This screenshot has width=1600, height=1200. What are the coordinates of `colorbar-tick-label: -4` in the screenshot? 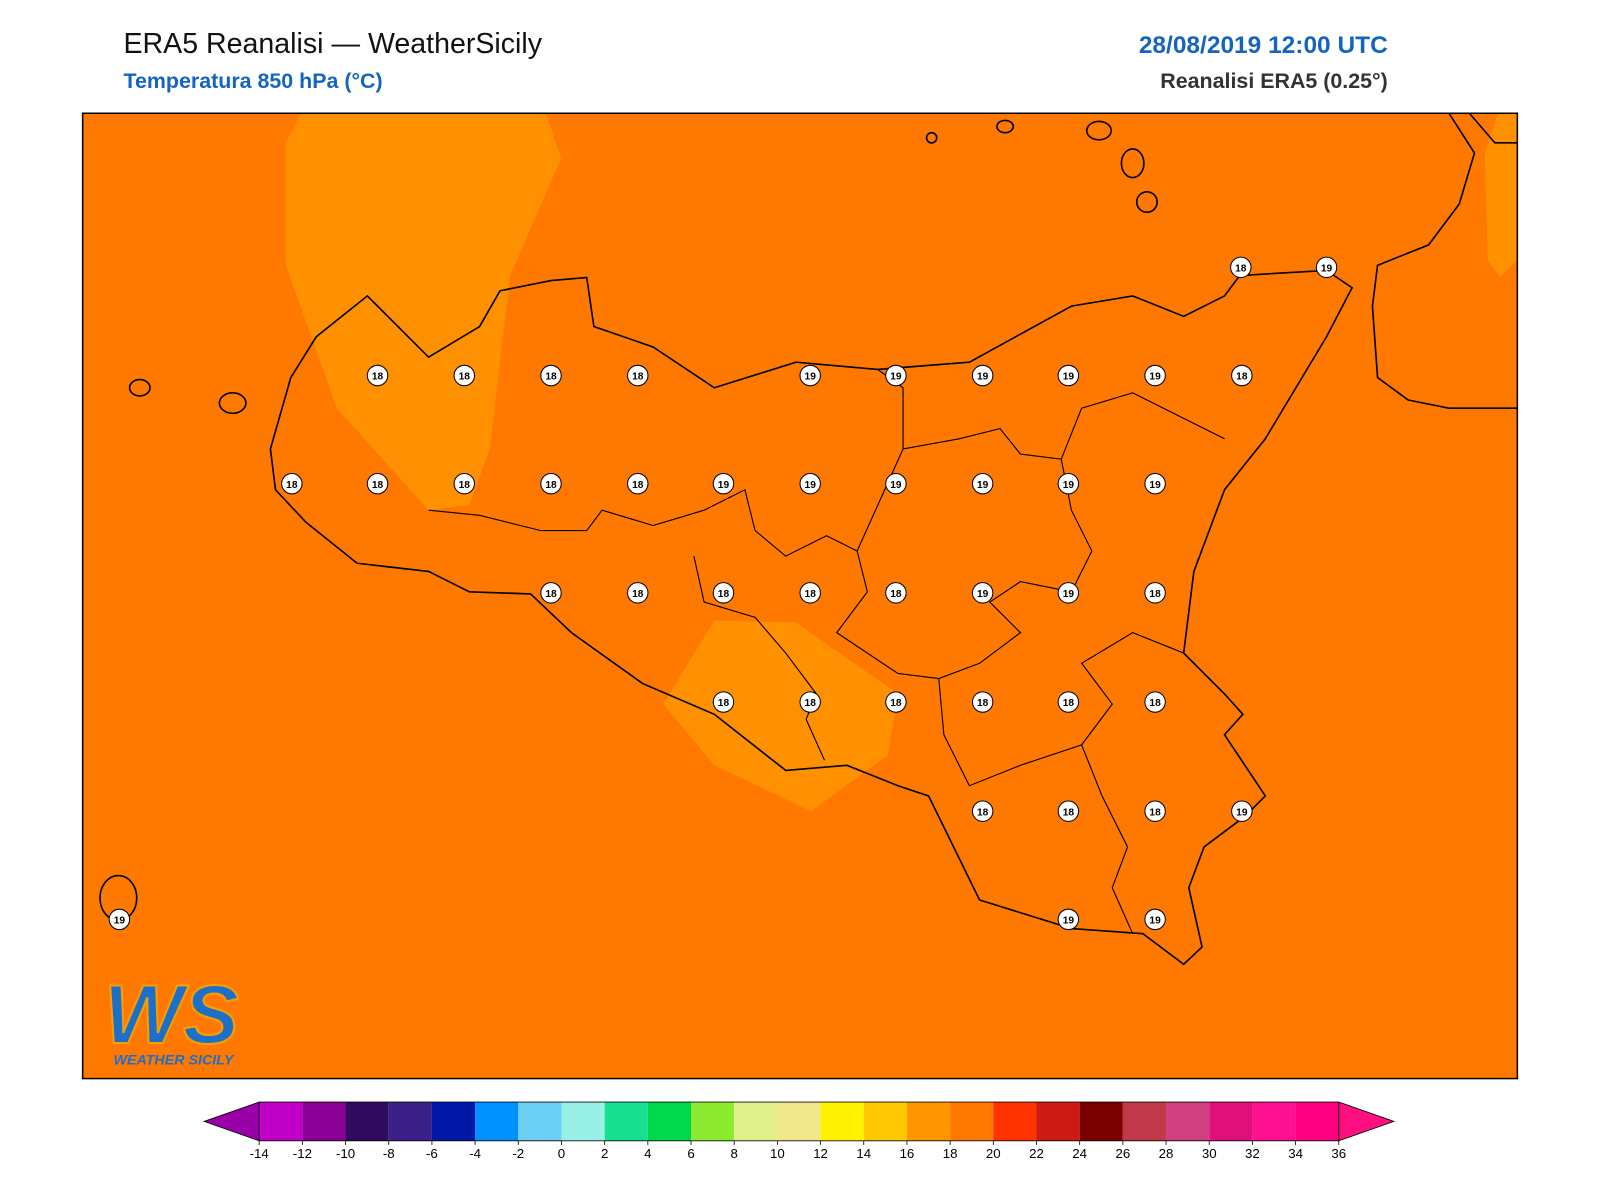 It's located at (475, 1153).